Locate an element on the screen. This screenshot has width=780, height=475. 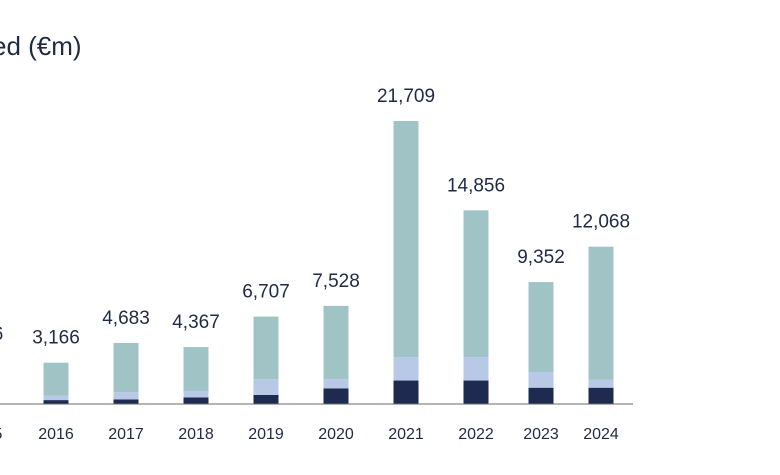
data-label-total: 6 is located at coordinates (1, 334).